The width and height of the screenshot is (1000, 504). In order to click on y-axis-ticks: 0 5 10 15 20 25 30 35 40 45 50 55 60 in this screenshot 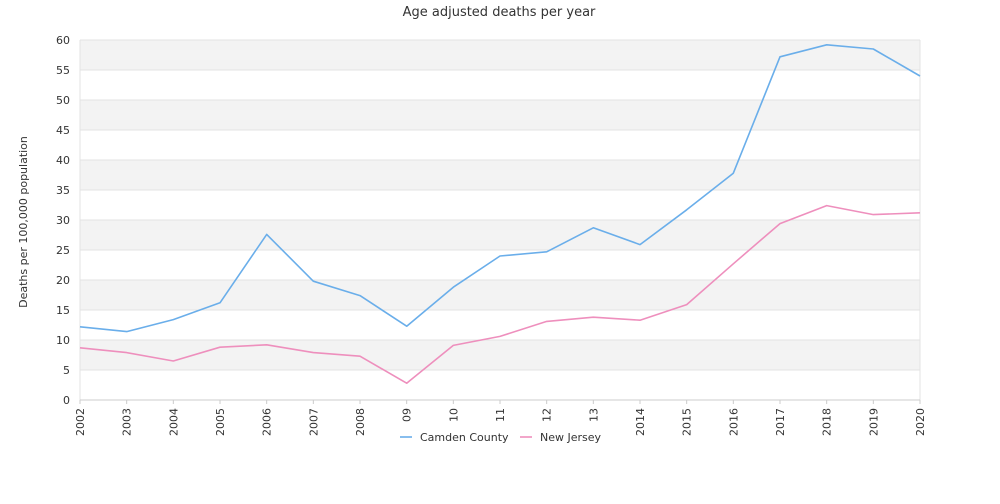, I will do `click(63, 220)`.